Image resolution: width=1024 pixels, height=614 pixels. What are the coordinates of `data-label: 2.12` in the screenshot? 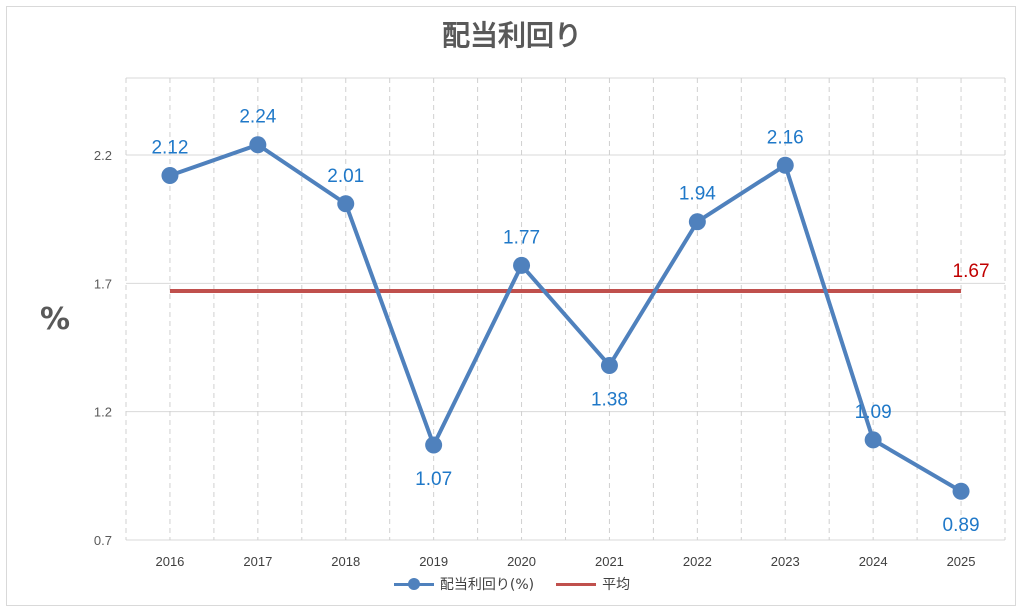 It's located at (169, 148).